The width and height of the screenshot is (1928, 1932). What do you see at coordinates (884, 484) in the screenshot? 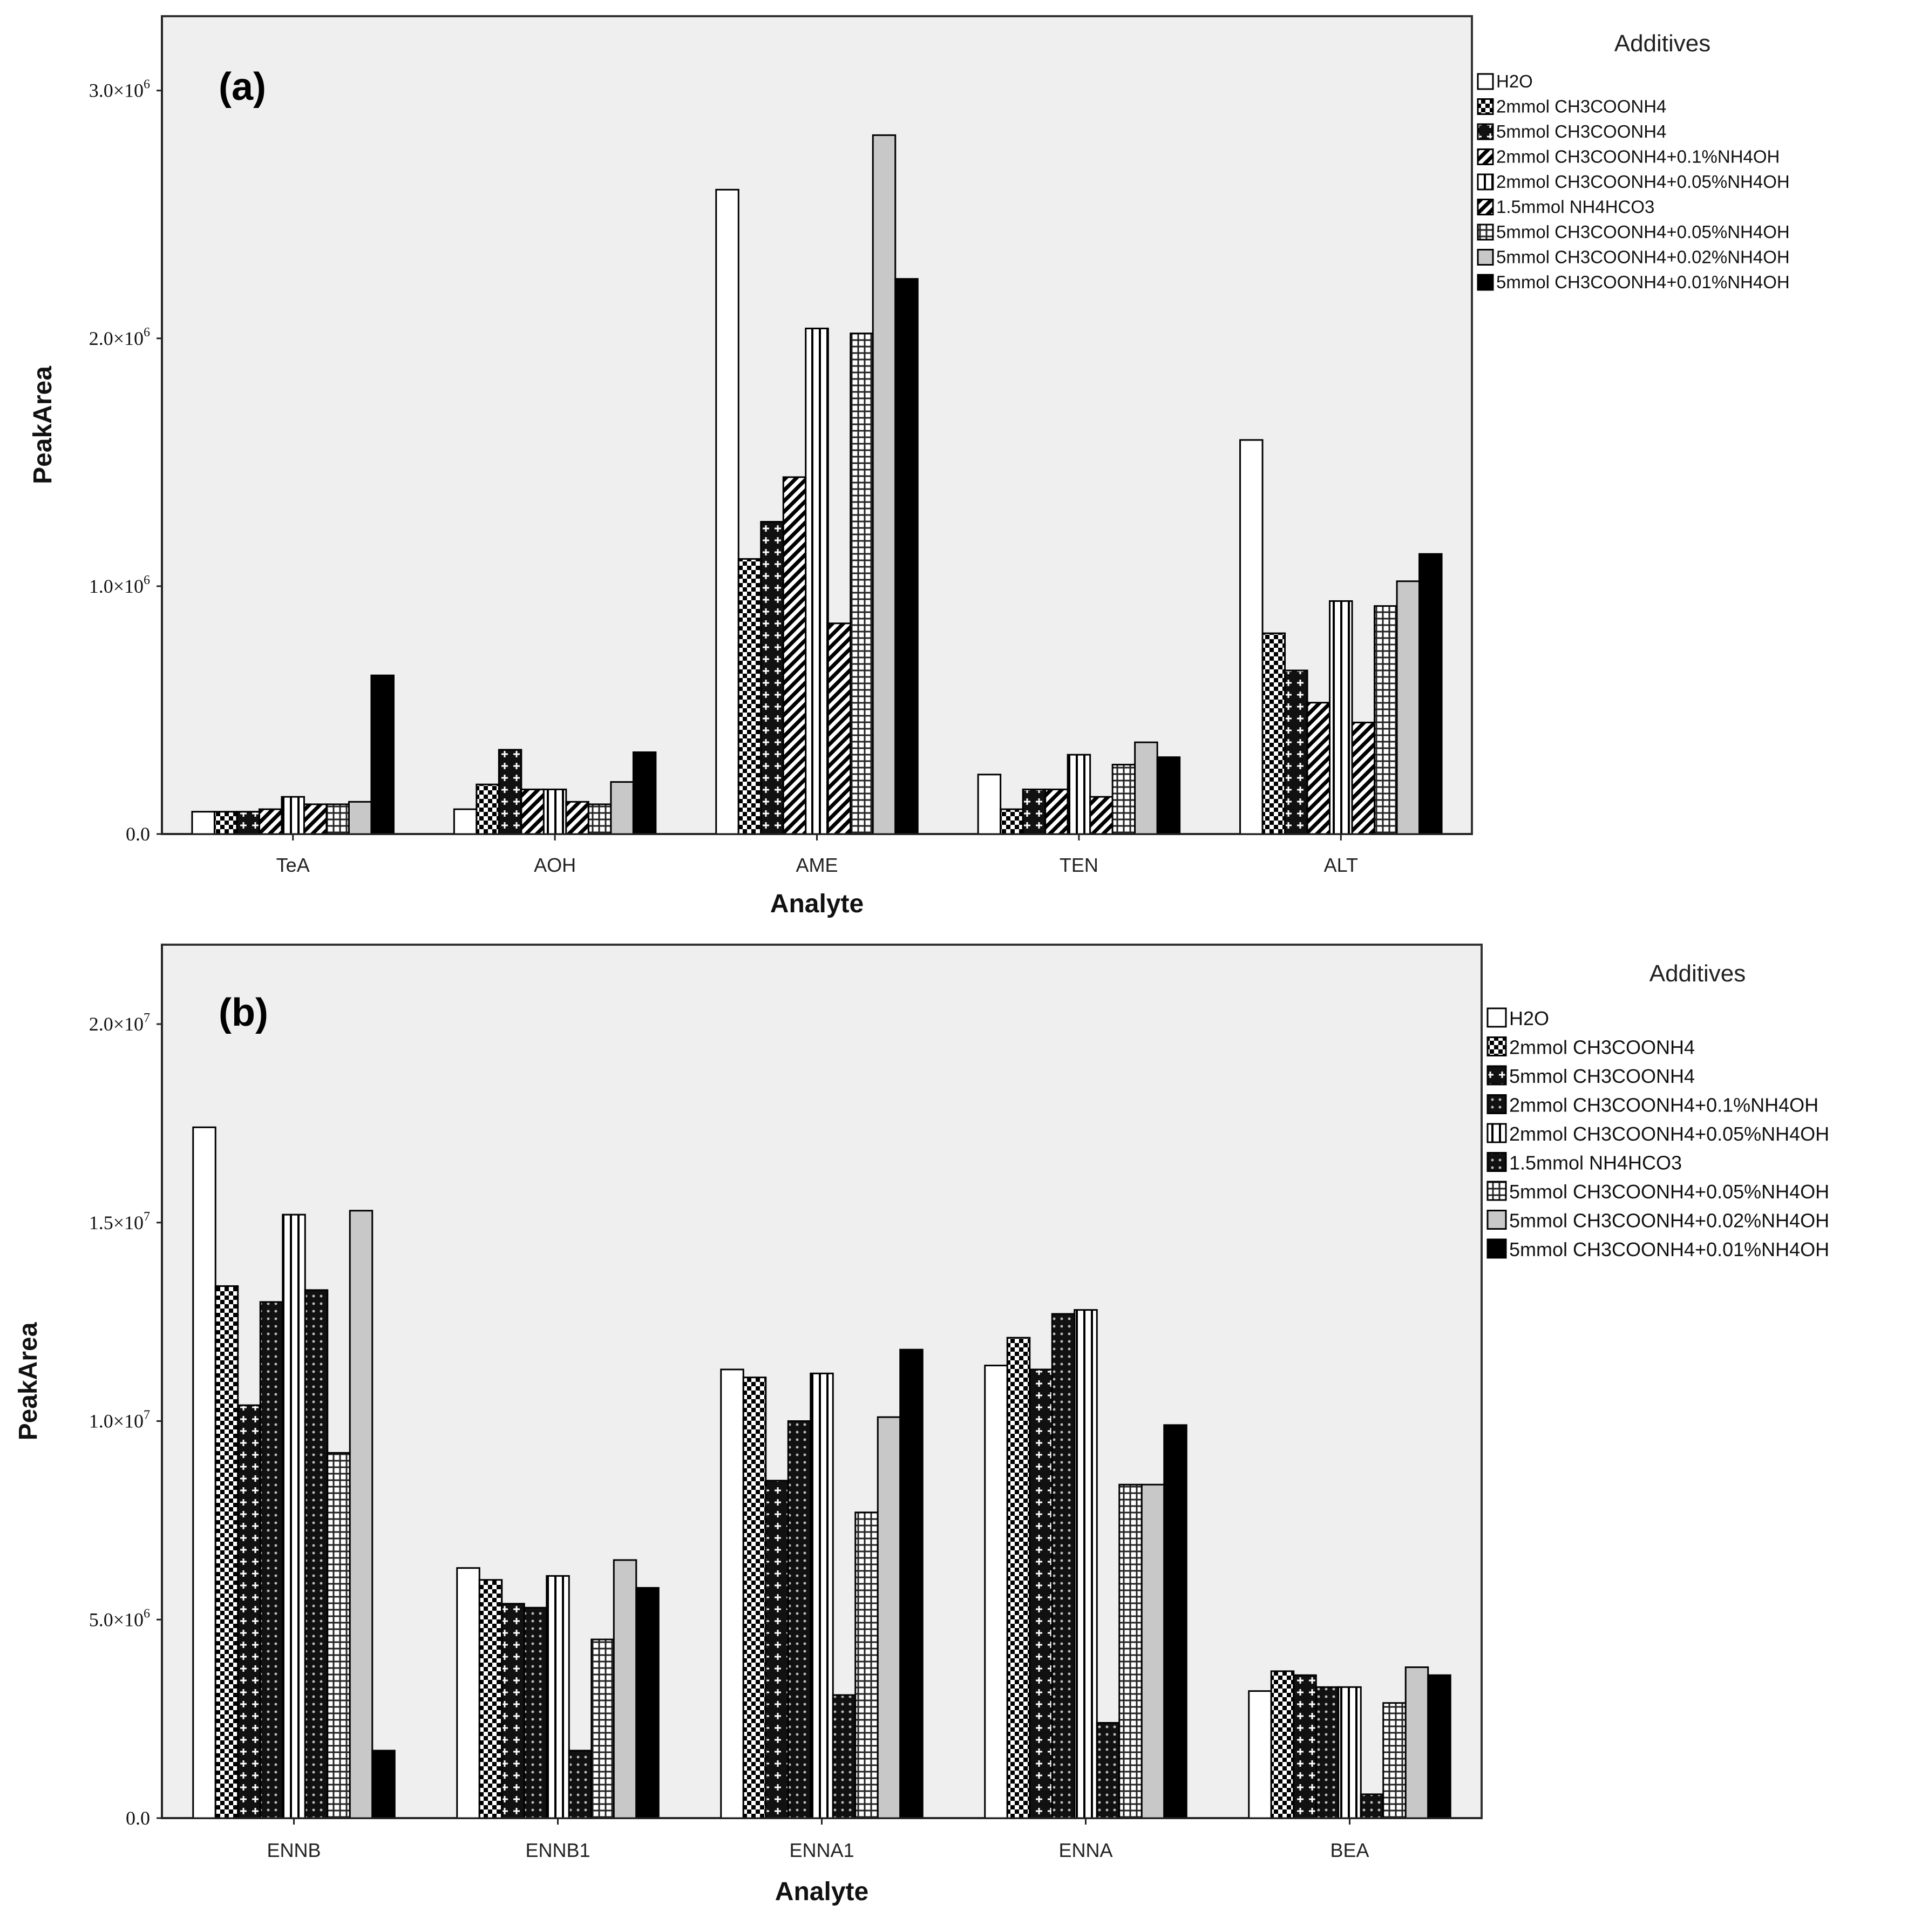
I see `bar-ame-5mmol-ch3coonh4-0-02-nh4oh` at bounding box center [884, 484].